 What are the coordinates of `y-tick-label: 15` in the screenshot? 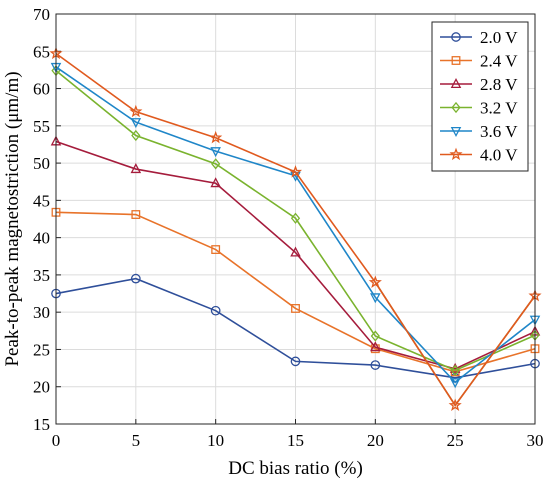 It's located at (41, 424).